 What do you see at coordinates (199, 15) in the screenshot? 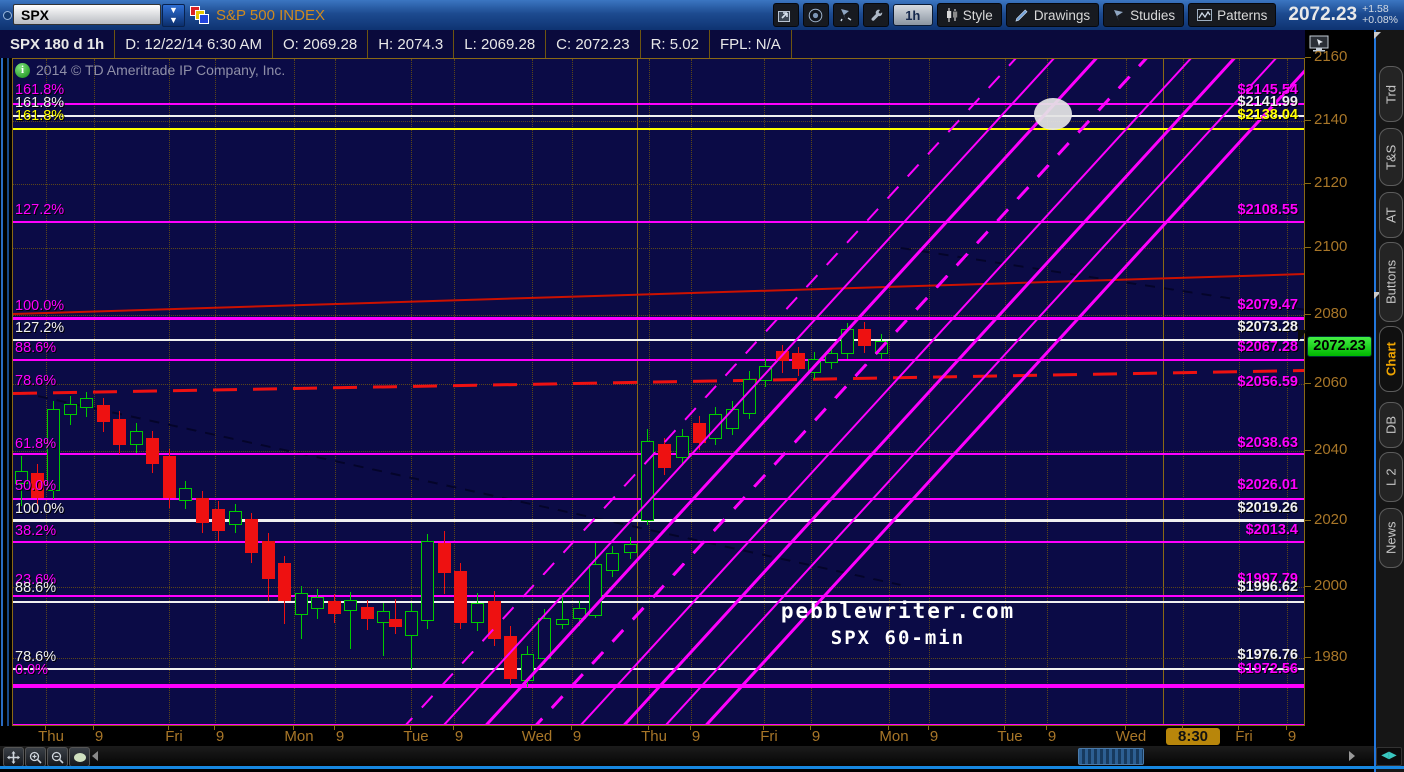
I see `link-color-squares-icon` at bounding box center [199, 15].